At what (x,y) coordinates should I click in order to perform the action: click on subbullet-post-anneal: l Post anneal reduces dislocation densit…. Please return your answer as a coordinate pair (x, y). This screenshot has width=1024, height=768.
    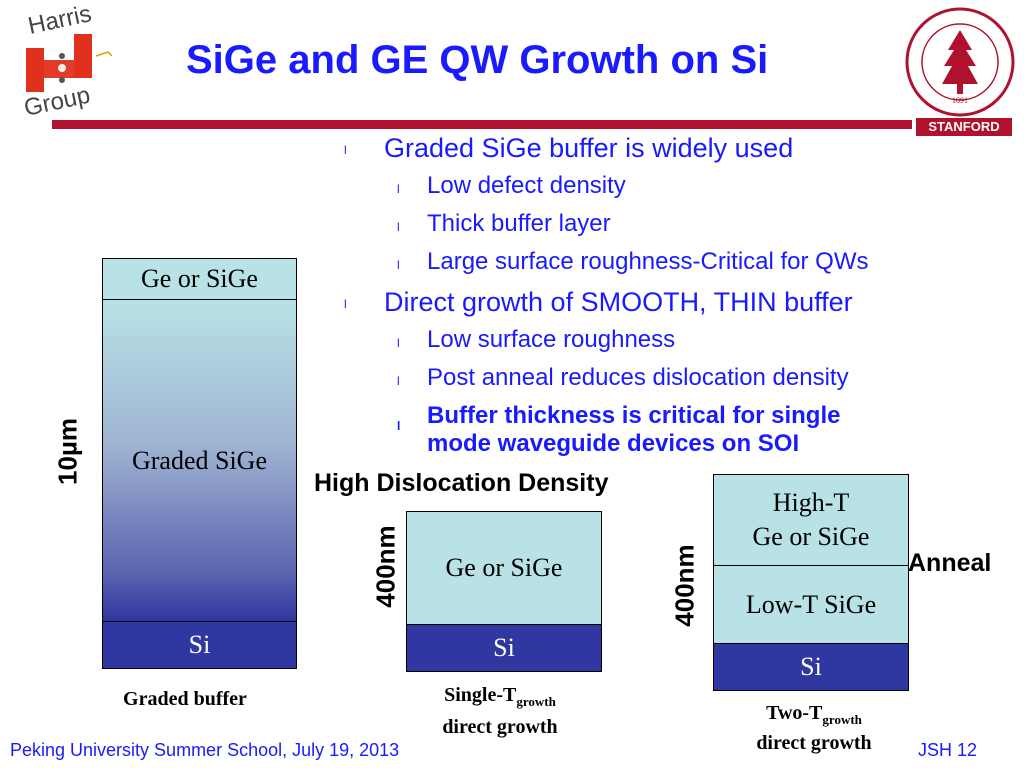
    Looking at the image, I should click on (623, 377).